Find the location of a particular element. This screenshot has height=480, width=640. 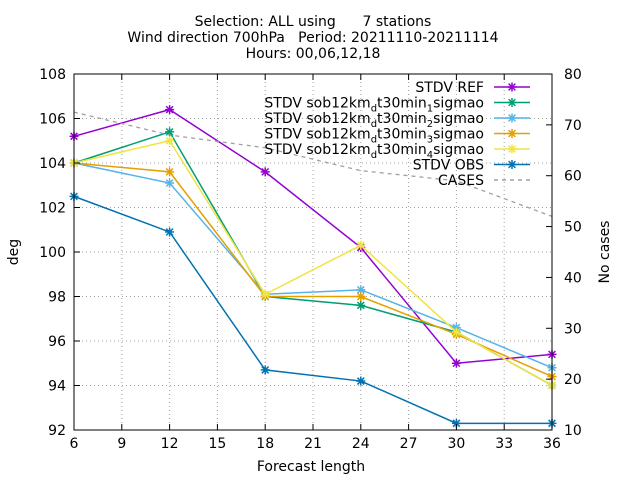

y-tick-label: 100 is located at coordinates (52, 253).